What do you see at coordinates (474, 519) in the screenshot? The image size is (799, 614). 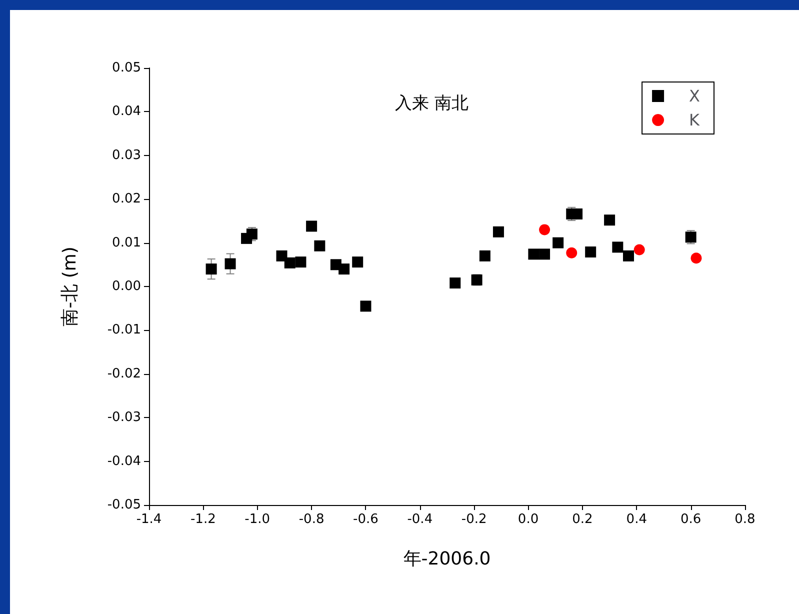 I see `x-tick-label: -0.2` at bounding box center [474, 519].